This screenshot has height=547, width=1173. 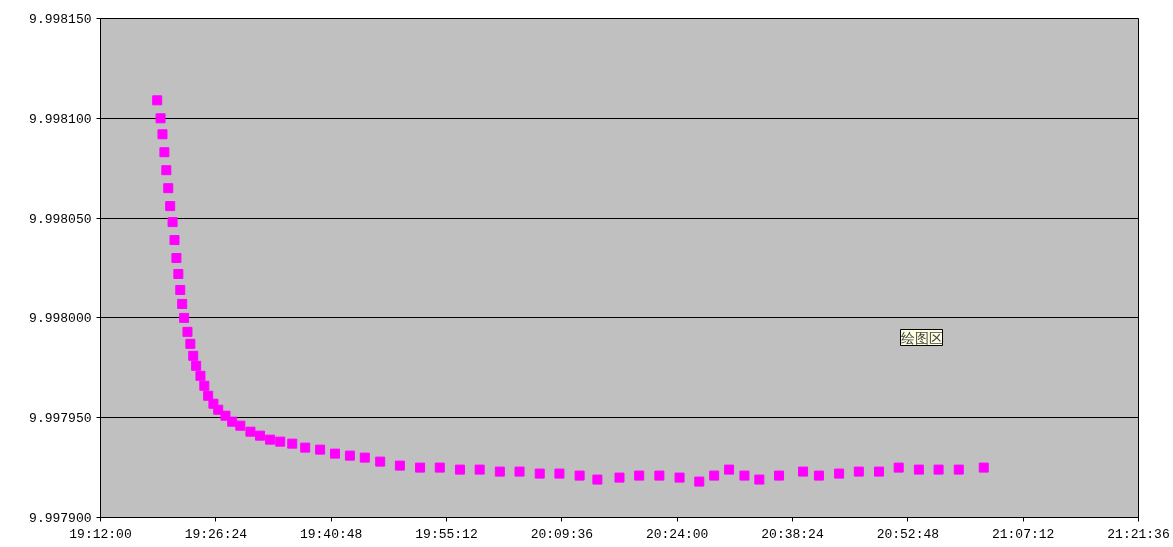 I want to click on x-tick-label: 19:12:00, so click(x=100, y=534).